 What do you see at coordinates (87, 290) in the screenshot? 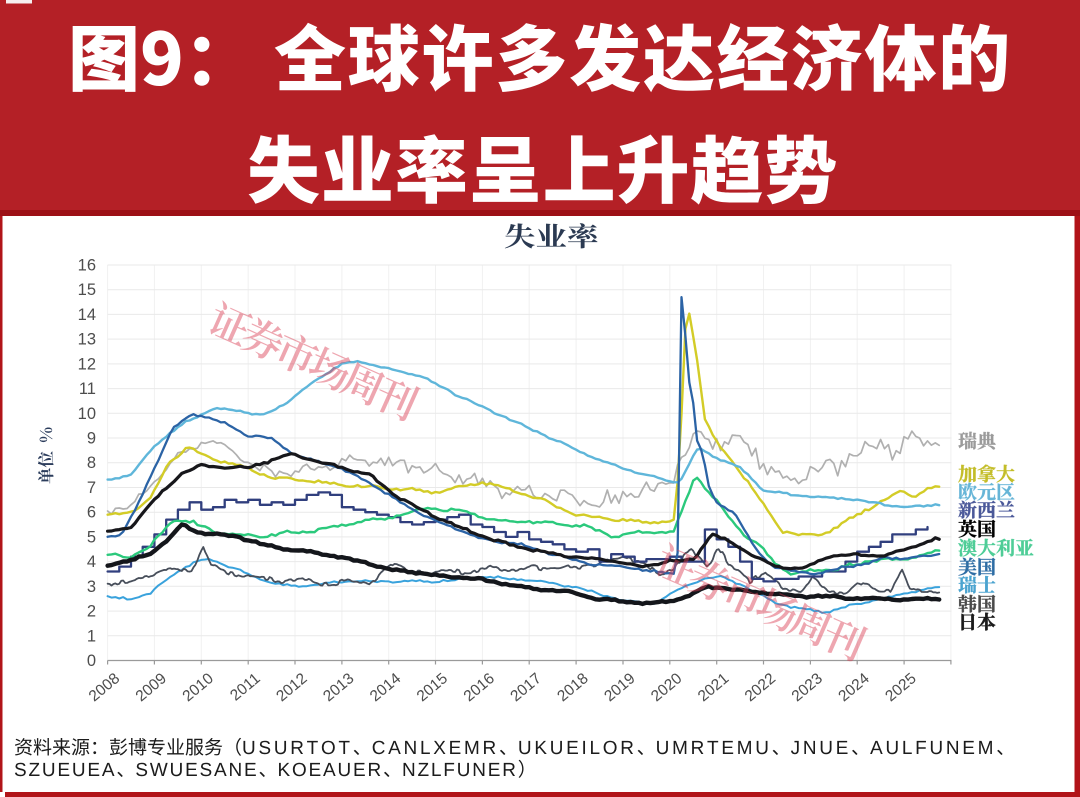
I see `svg-text: 15` at bounding box center [87, 290].